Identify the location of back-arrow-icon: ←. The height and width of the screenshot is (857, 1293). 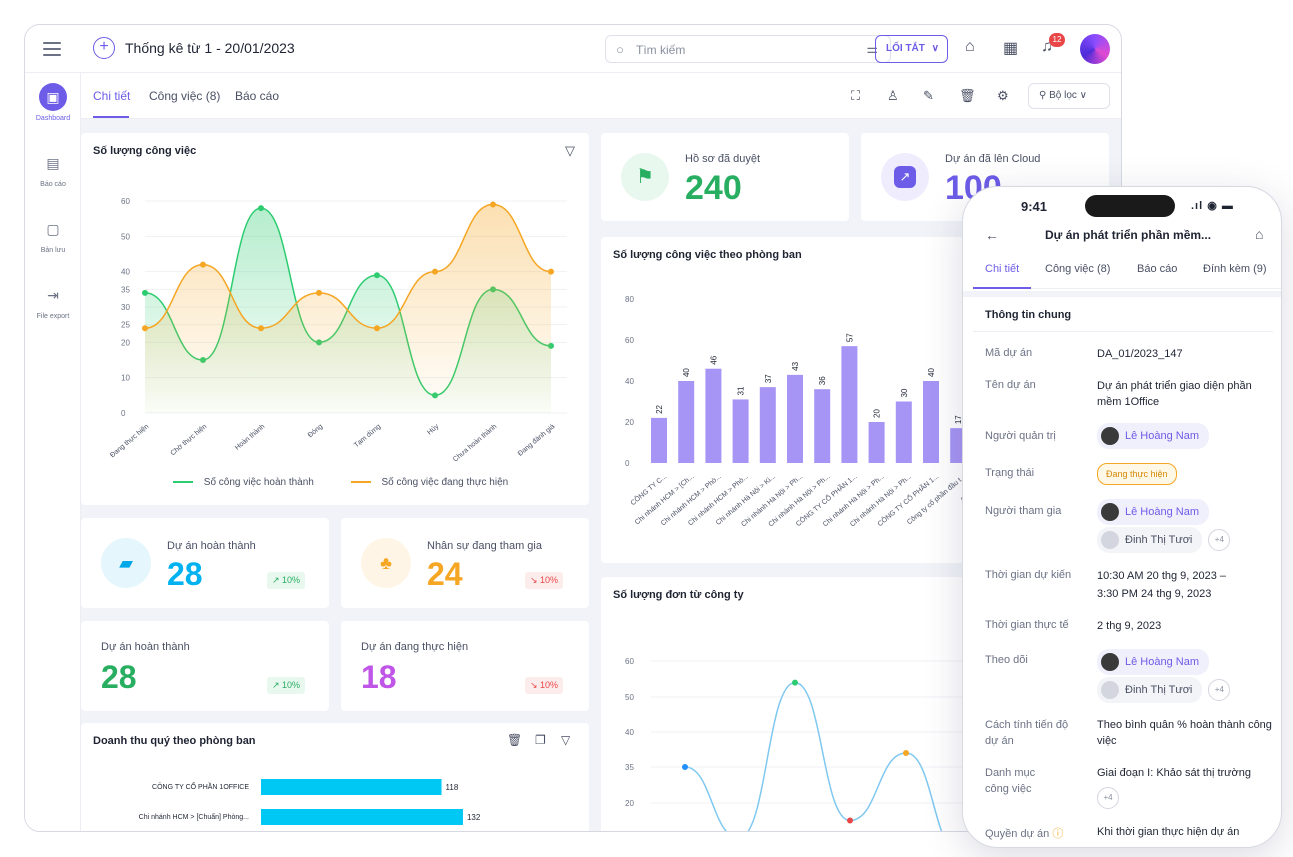
(992, 235).